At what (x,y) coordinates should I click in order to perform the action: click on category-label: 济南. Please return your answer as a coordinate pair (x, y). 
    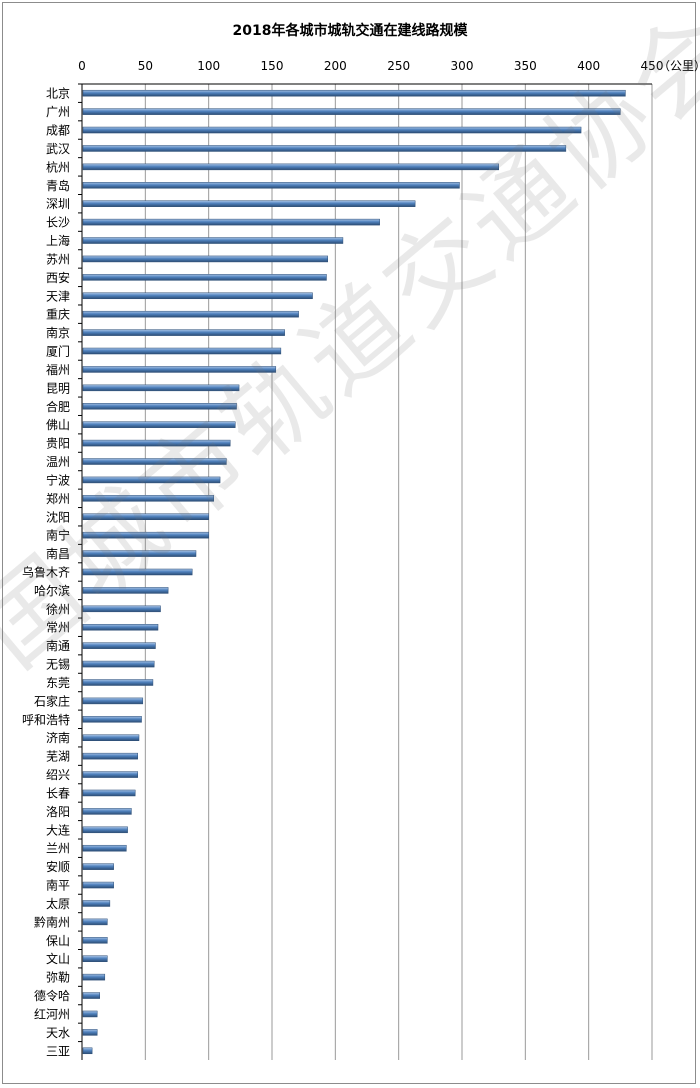
    Looking at the image, I should click on (58, 737).